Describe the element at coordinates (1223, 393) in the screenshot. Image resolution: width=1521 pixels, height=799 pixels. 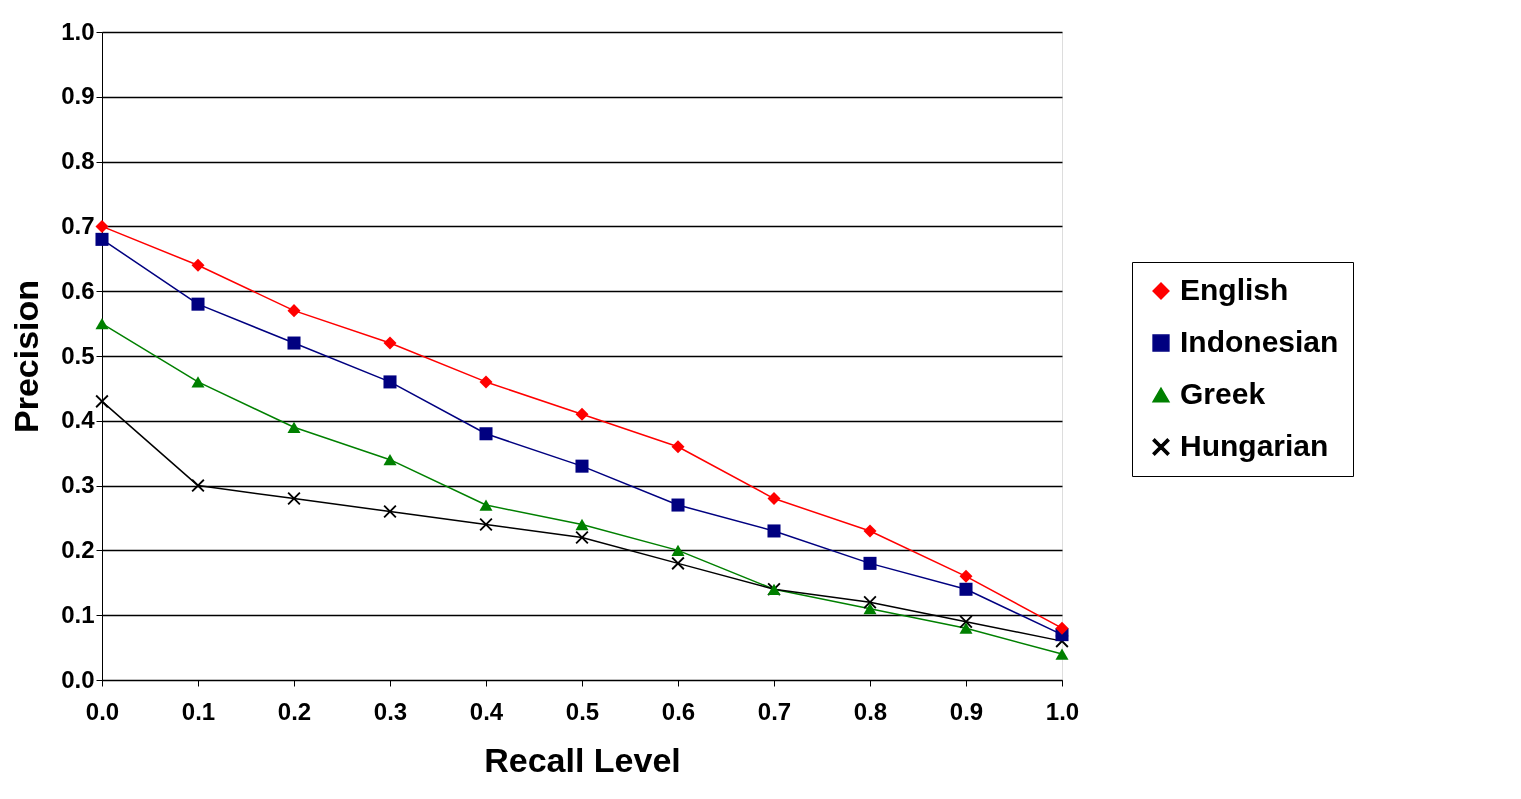
I see `legend-label: Greek` at that location.